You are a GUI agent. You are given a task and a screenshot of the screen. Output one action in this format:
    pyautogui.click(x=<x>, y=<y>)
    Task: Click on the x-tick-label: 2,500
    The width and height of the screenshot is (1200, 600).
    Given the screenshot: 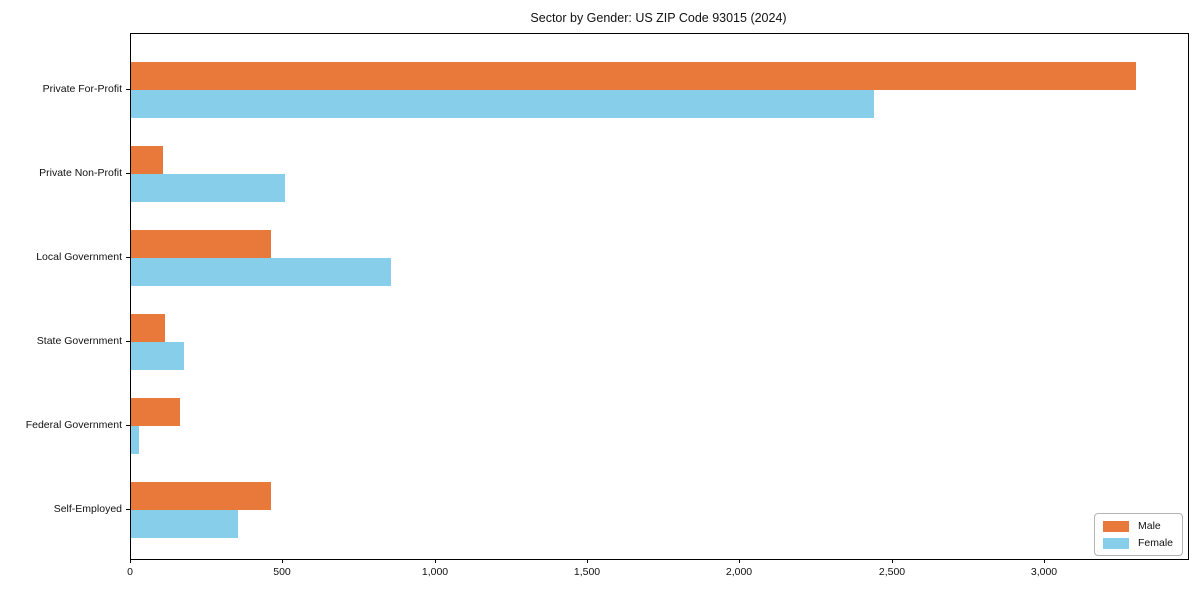 What is the action you would take?
    pyautogui.click(x=892, y=572)
    